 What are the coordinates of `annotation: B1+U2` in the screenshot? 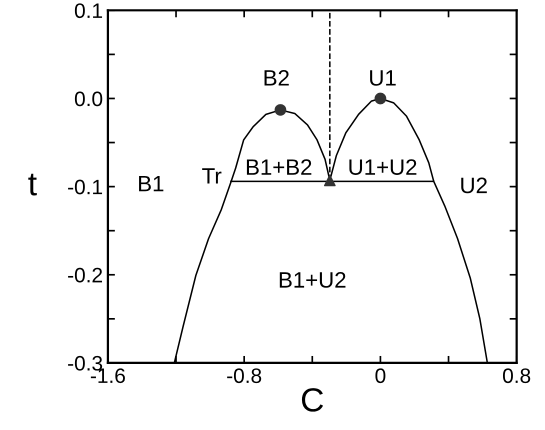 It's located at (313, 280).